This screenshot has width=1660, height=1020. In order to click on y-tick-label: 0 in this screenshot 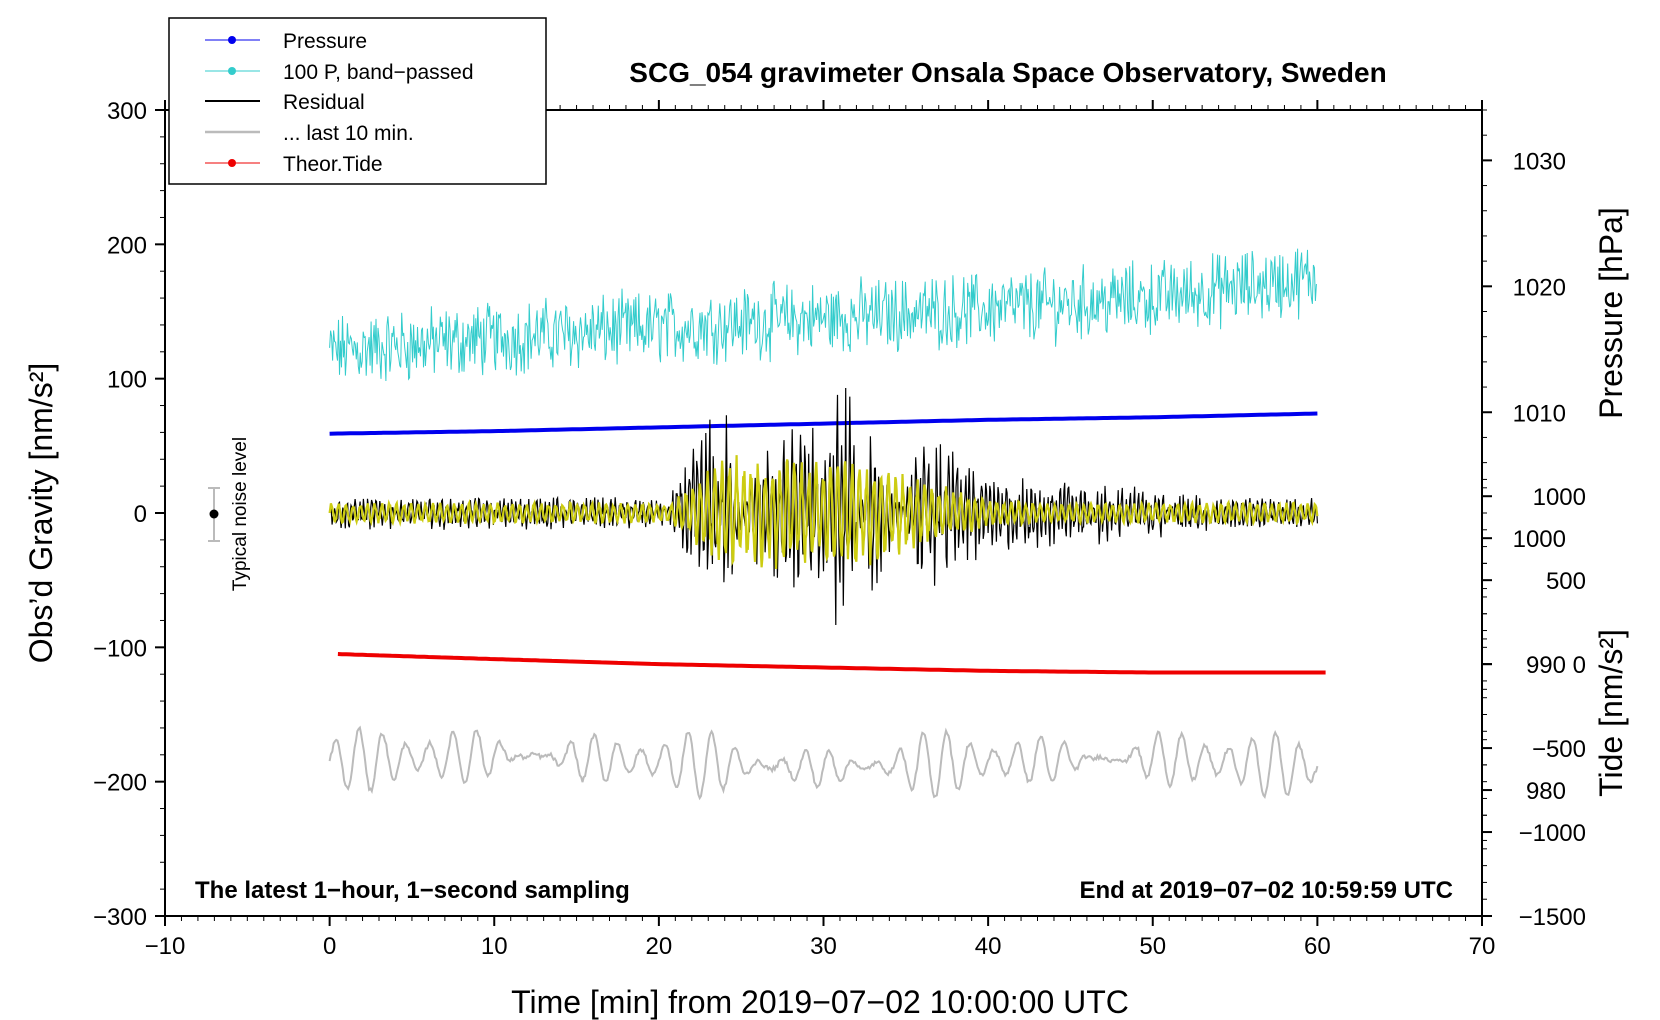, I will do `click(140, 514)`.